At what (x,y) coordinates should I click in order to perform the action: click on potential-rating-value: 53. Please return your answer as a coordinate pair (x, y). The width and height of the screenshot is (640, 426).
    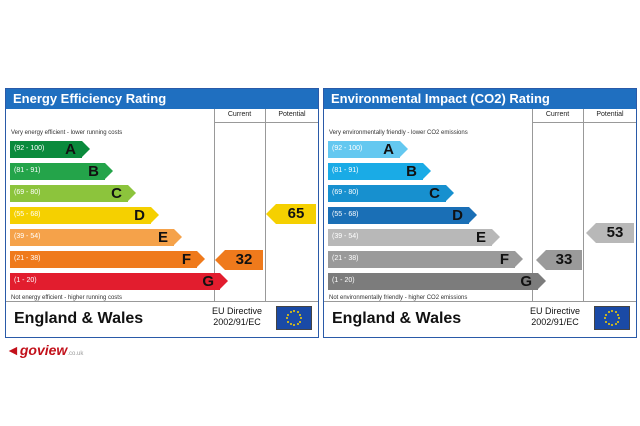
    Looking at the image, I should click on (615, 232).